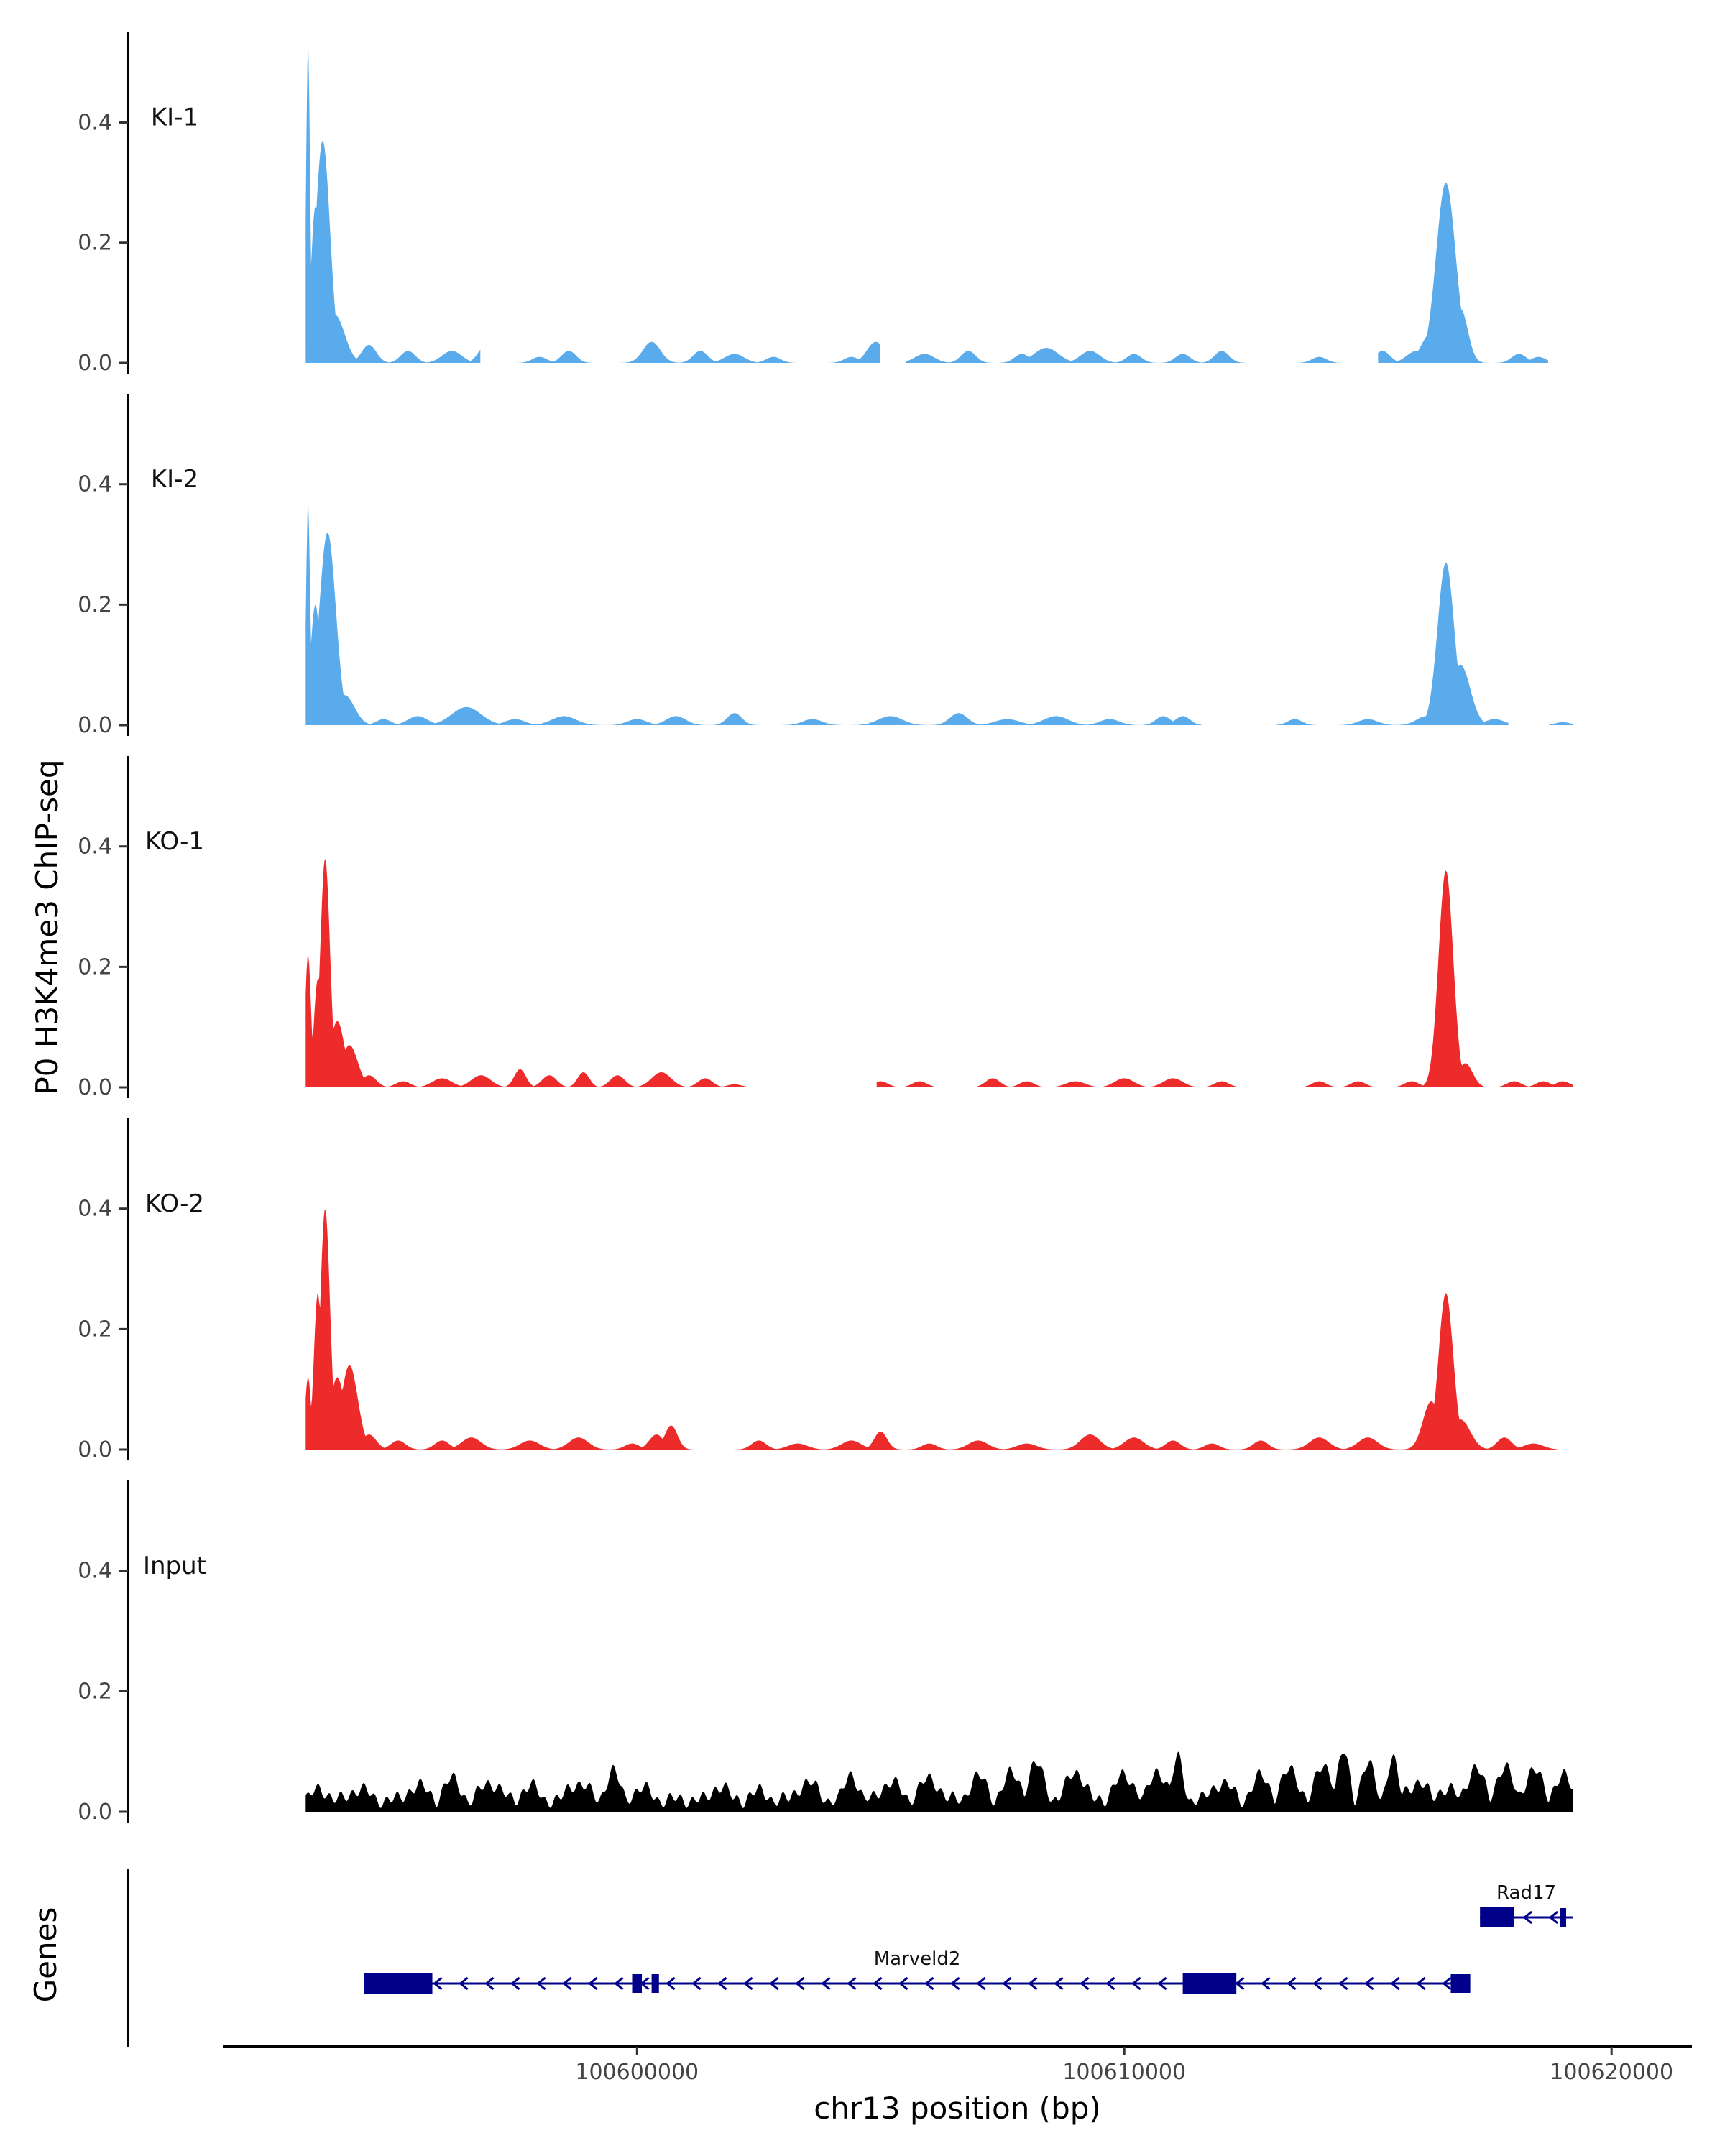  I want to click on track-ki-2: 0.0 0.2 0.4 KI-2, so click(825, 566).